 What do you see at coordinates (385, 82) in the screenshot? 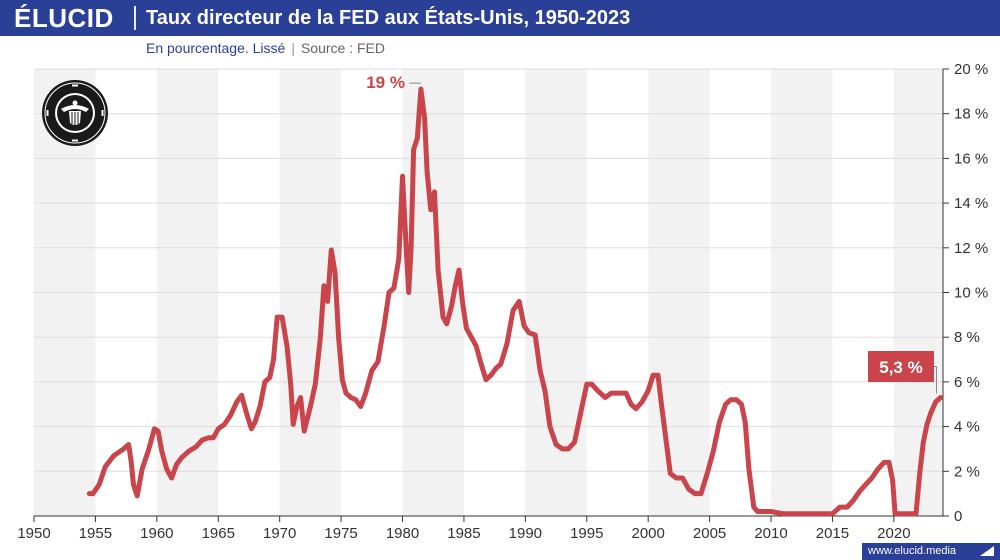
I see `peak-annotation: 19 %` at bounding box center [385, 82].